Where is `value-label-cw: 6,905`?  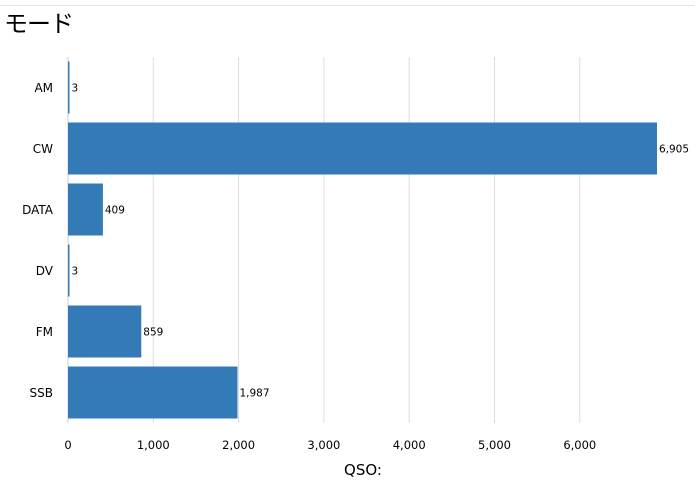 value-label-cw: 6,905 is located at coordinates (674, 150).